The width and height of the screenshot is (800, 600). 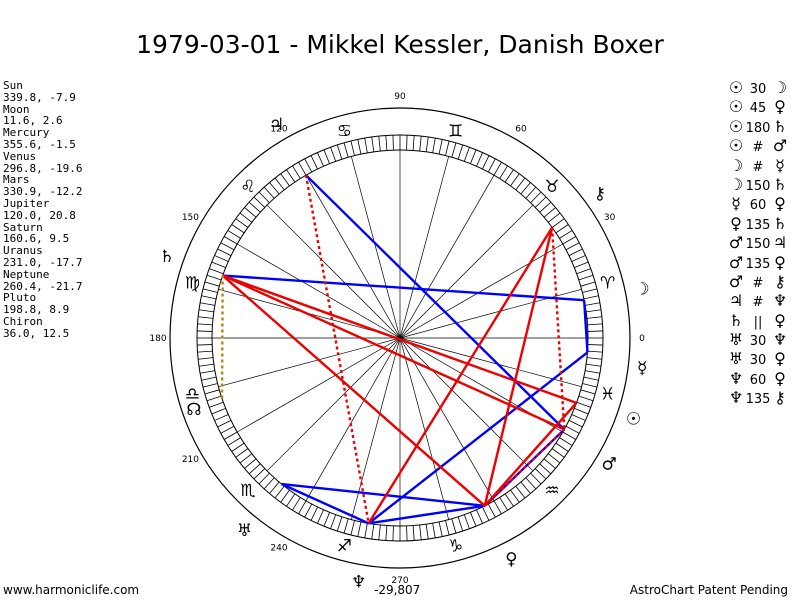 I want to click on aspect-symbol: 180, so click(x=758, y=128).